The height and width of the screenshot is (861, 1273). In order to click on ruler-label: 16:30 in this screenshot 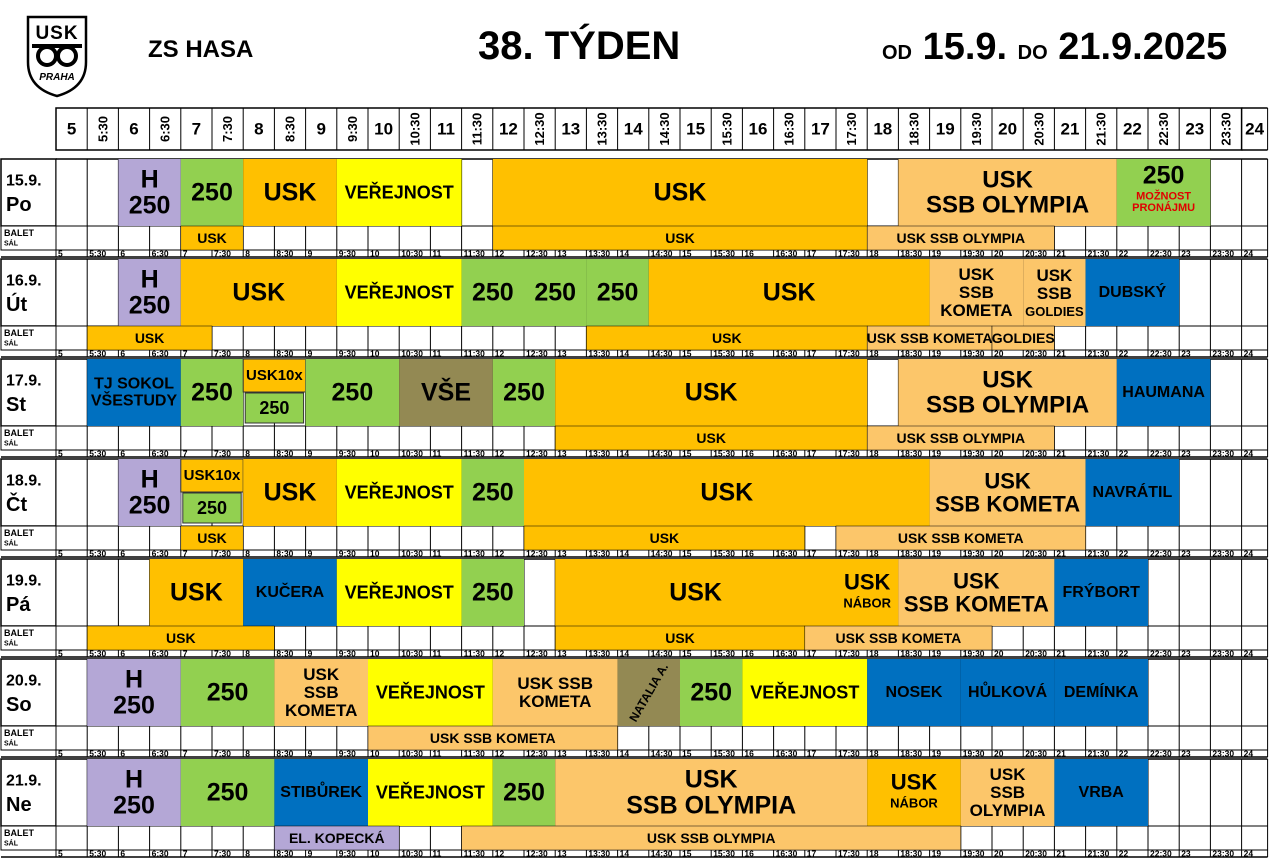, I will do `click(787, 454)`.